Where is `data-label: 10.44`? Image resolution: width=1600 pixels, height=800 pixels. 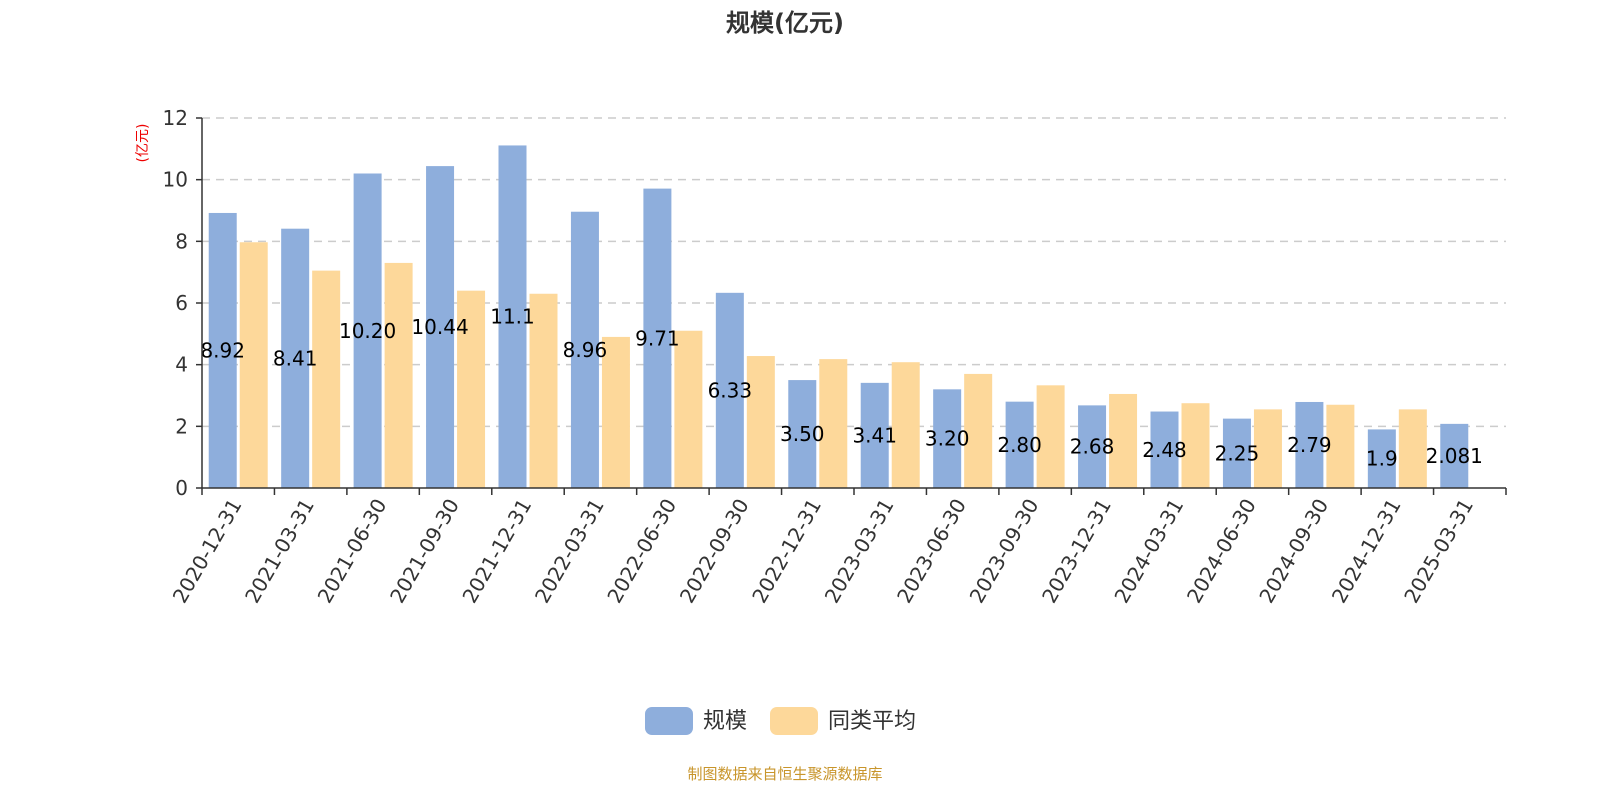
data-label: 10.44 is located at coordinates (439, 327).